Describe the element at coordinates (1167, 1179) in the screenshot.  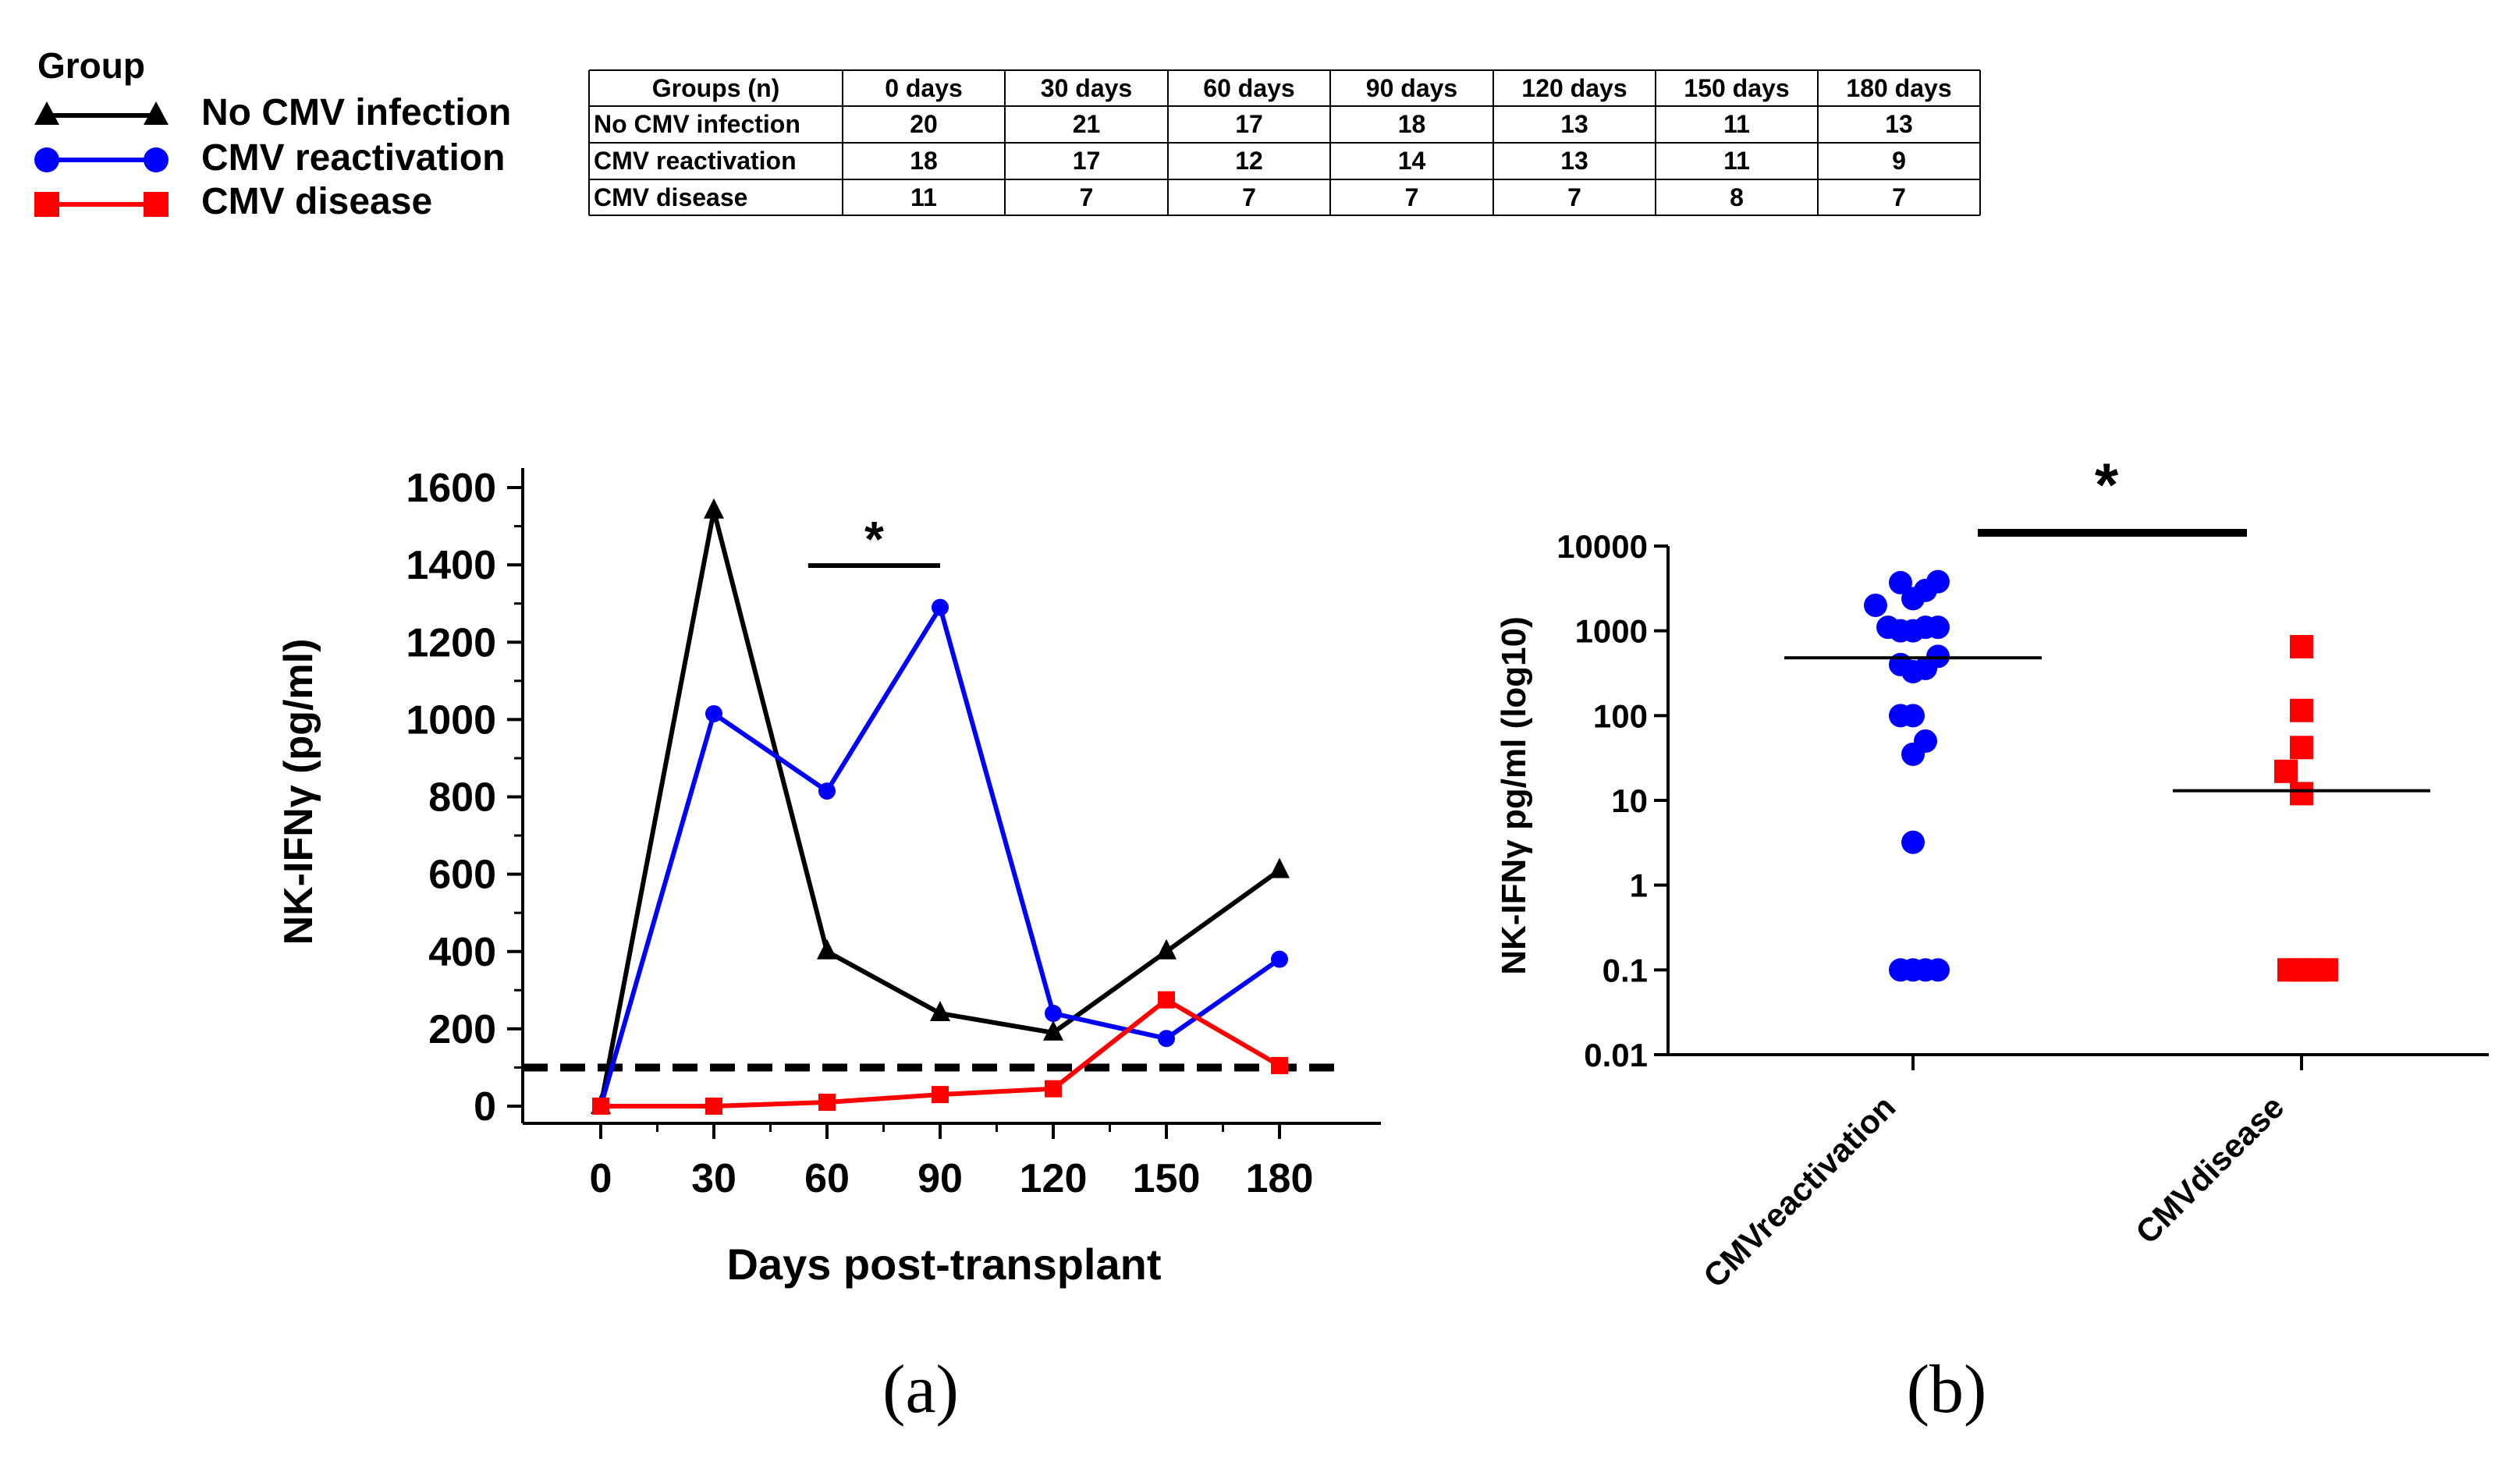
I see `x-tick-label: 150` at that location.